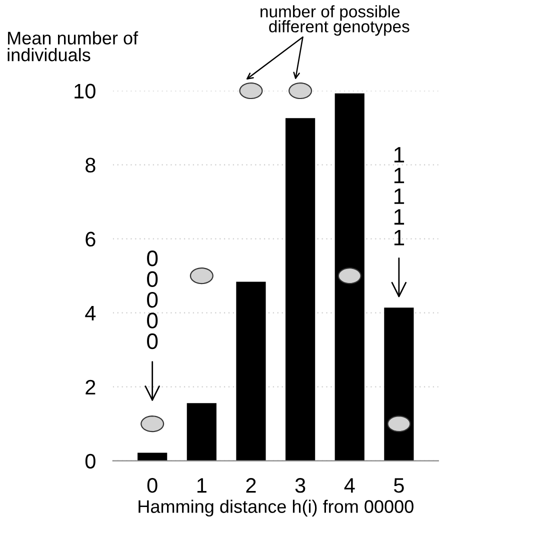  Describe the element at coordinates (201, 485) in the screenshot. I see `x-tick-label: 1` at that location.